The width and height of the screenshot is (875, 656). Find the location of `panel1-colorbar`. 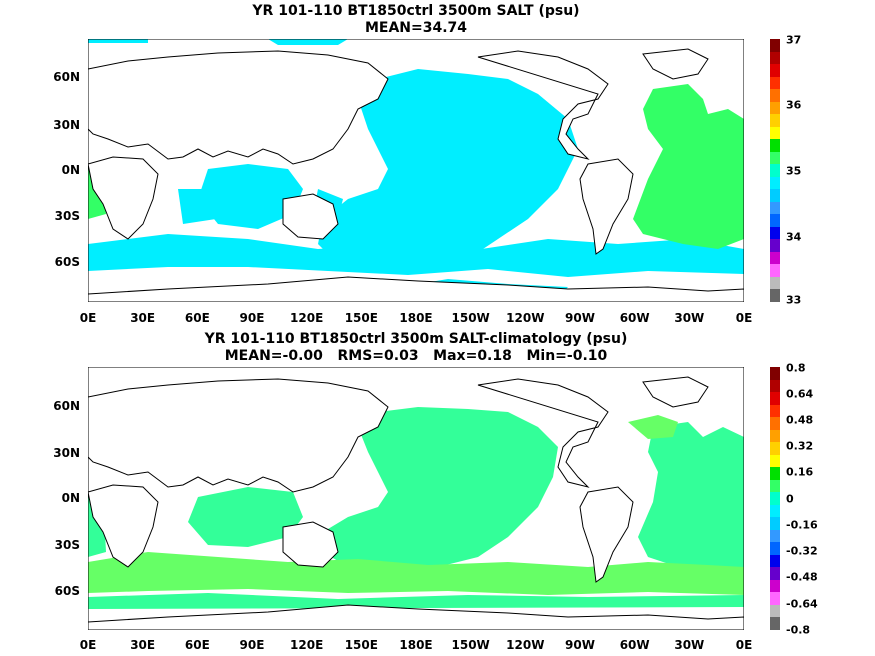

panel1-colorbar is located at coordinates (775, 171).